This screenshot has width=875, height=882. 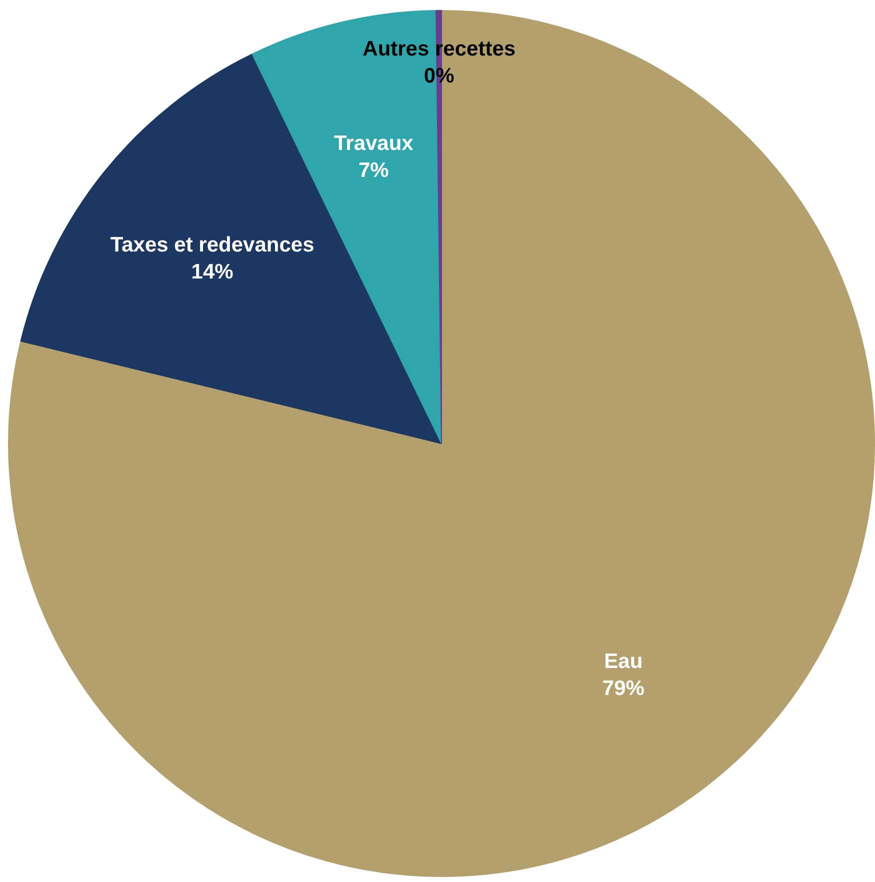 What do you see at coordinates (623, 688) in the screenshot?
I see `data-label: 79%` at bounding box center [623, 688].